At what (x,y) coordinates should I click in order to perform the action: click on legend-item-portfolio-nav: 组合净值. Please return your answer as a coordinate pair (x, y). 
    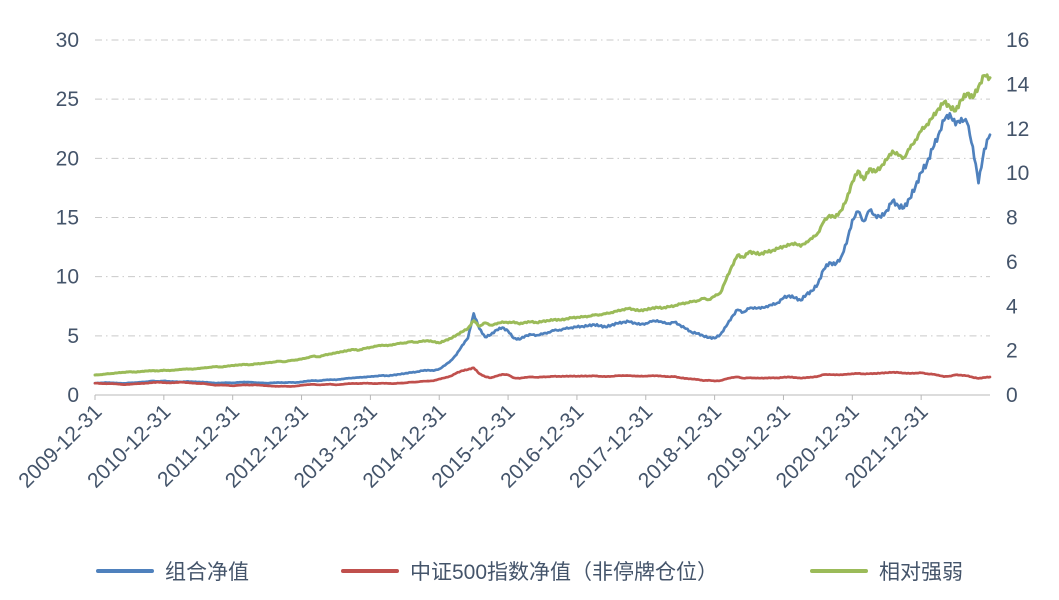
    Looking at the image, I should click on (172, 571).